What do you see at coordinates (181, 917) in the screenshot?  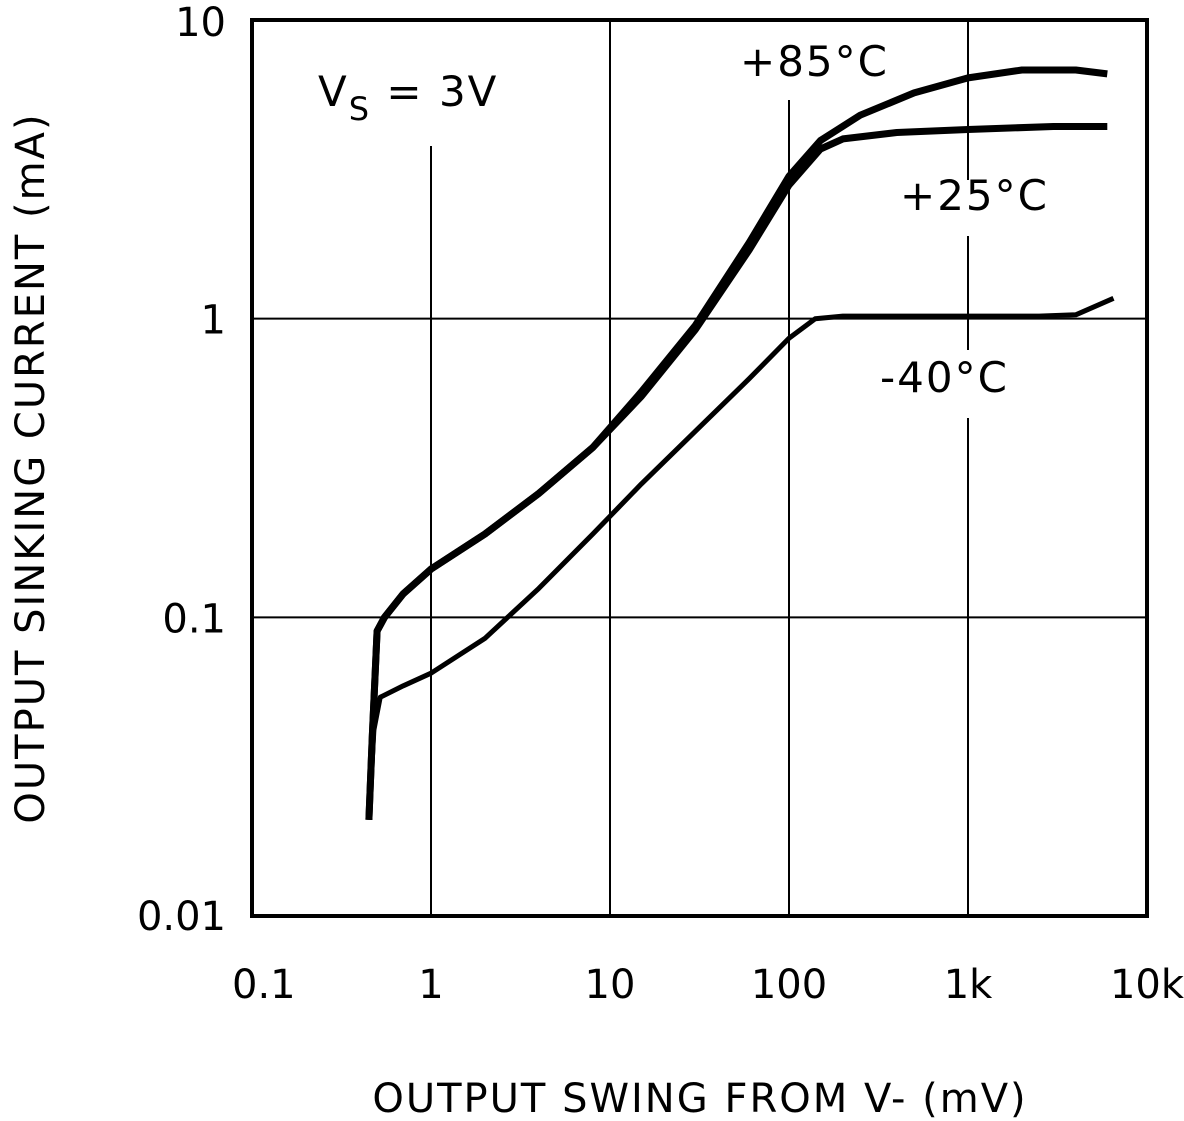 I see `y-tick-label-0: 0.01` at bounding box center [181, 917].